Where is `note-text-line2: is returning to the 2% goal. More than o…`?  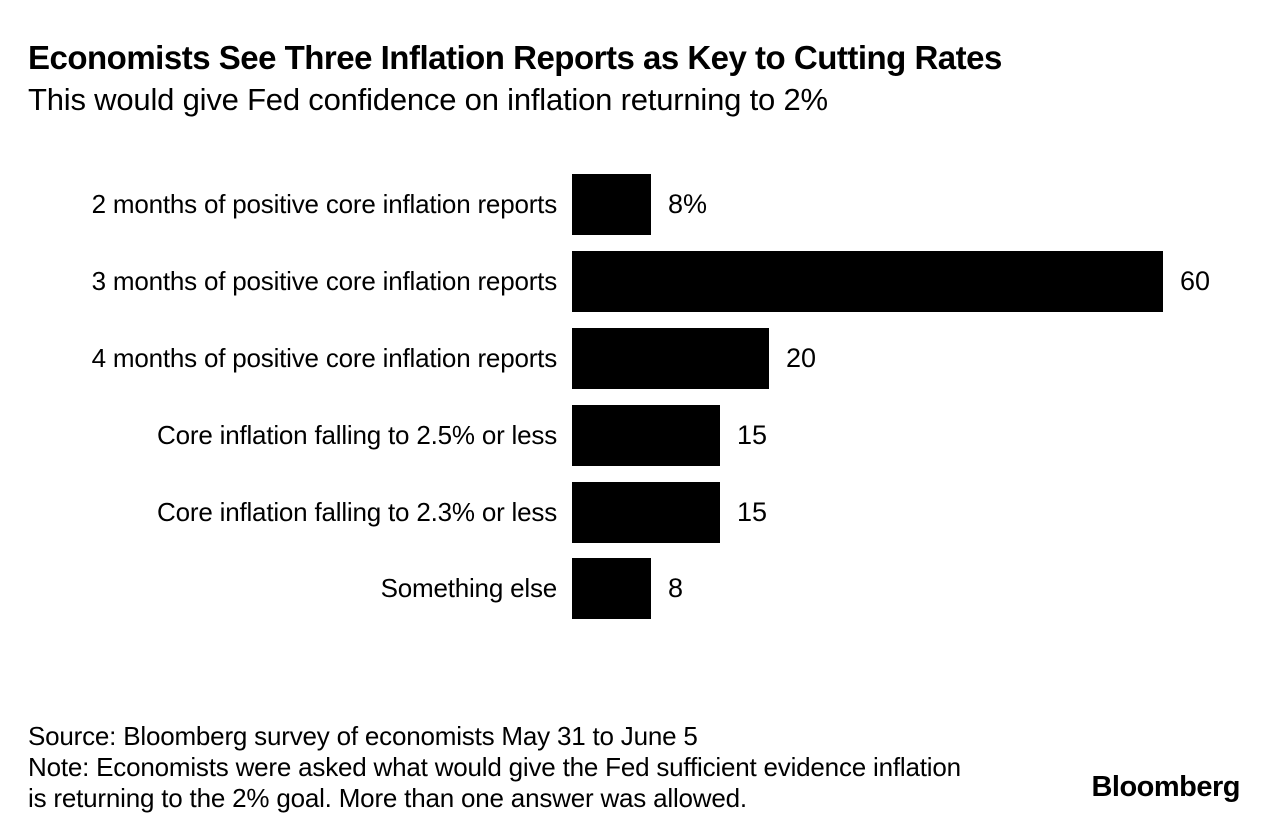 note-text-line2: is returning to the 2% goal. More than o… is located at coordinates (387, 798).